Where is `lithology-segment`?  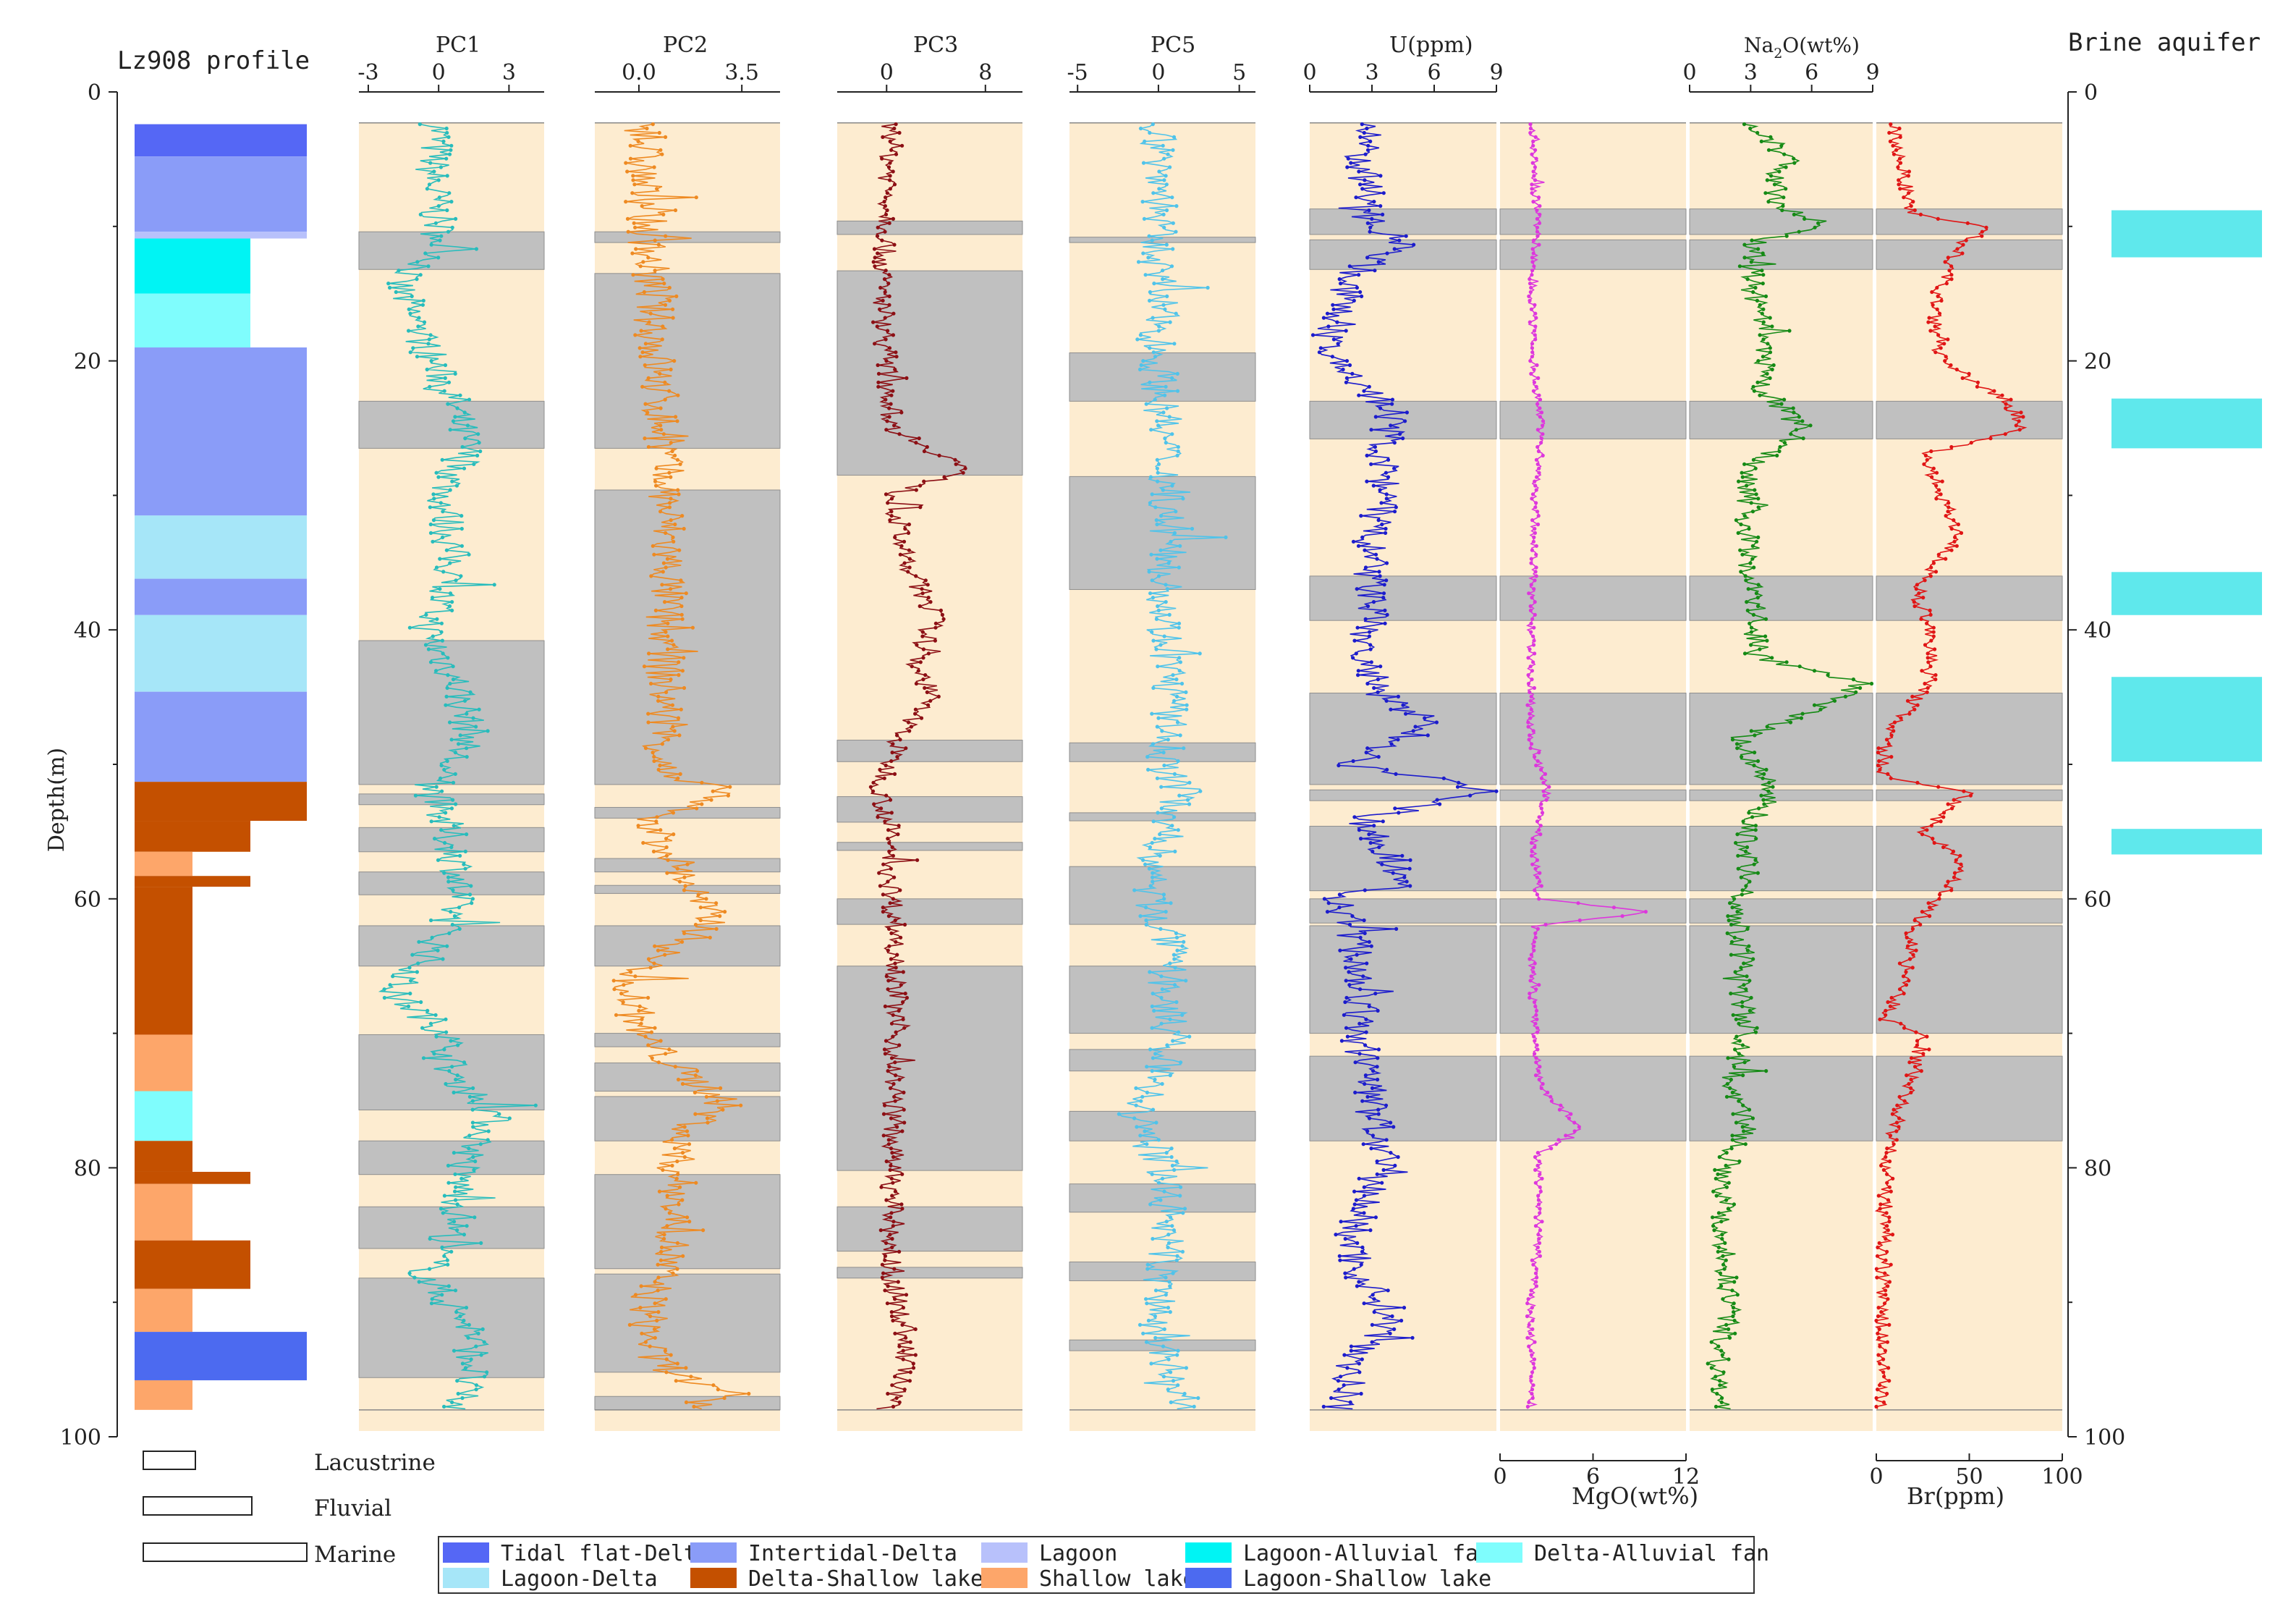 lithology-segment is located at coordinates (163, 1311).